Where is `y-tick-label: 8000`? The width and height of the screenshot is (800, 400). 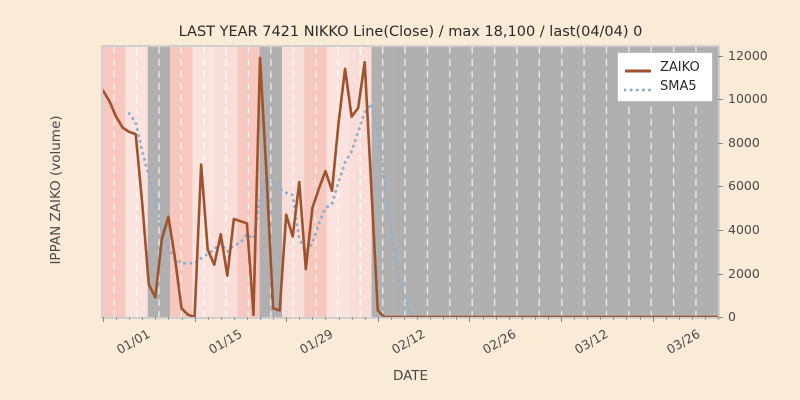 y-tick-label: 8000 is located at coordinates (744, 142).